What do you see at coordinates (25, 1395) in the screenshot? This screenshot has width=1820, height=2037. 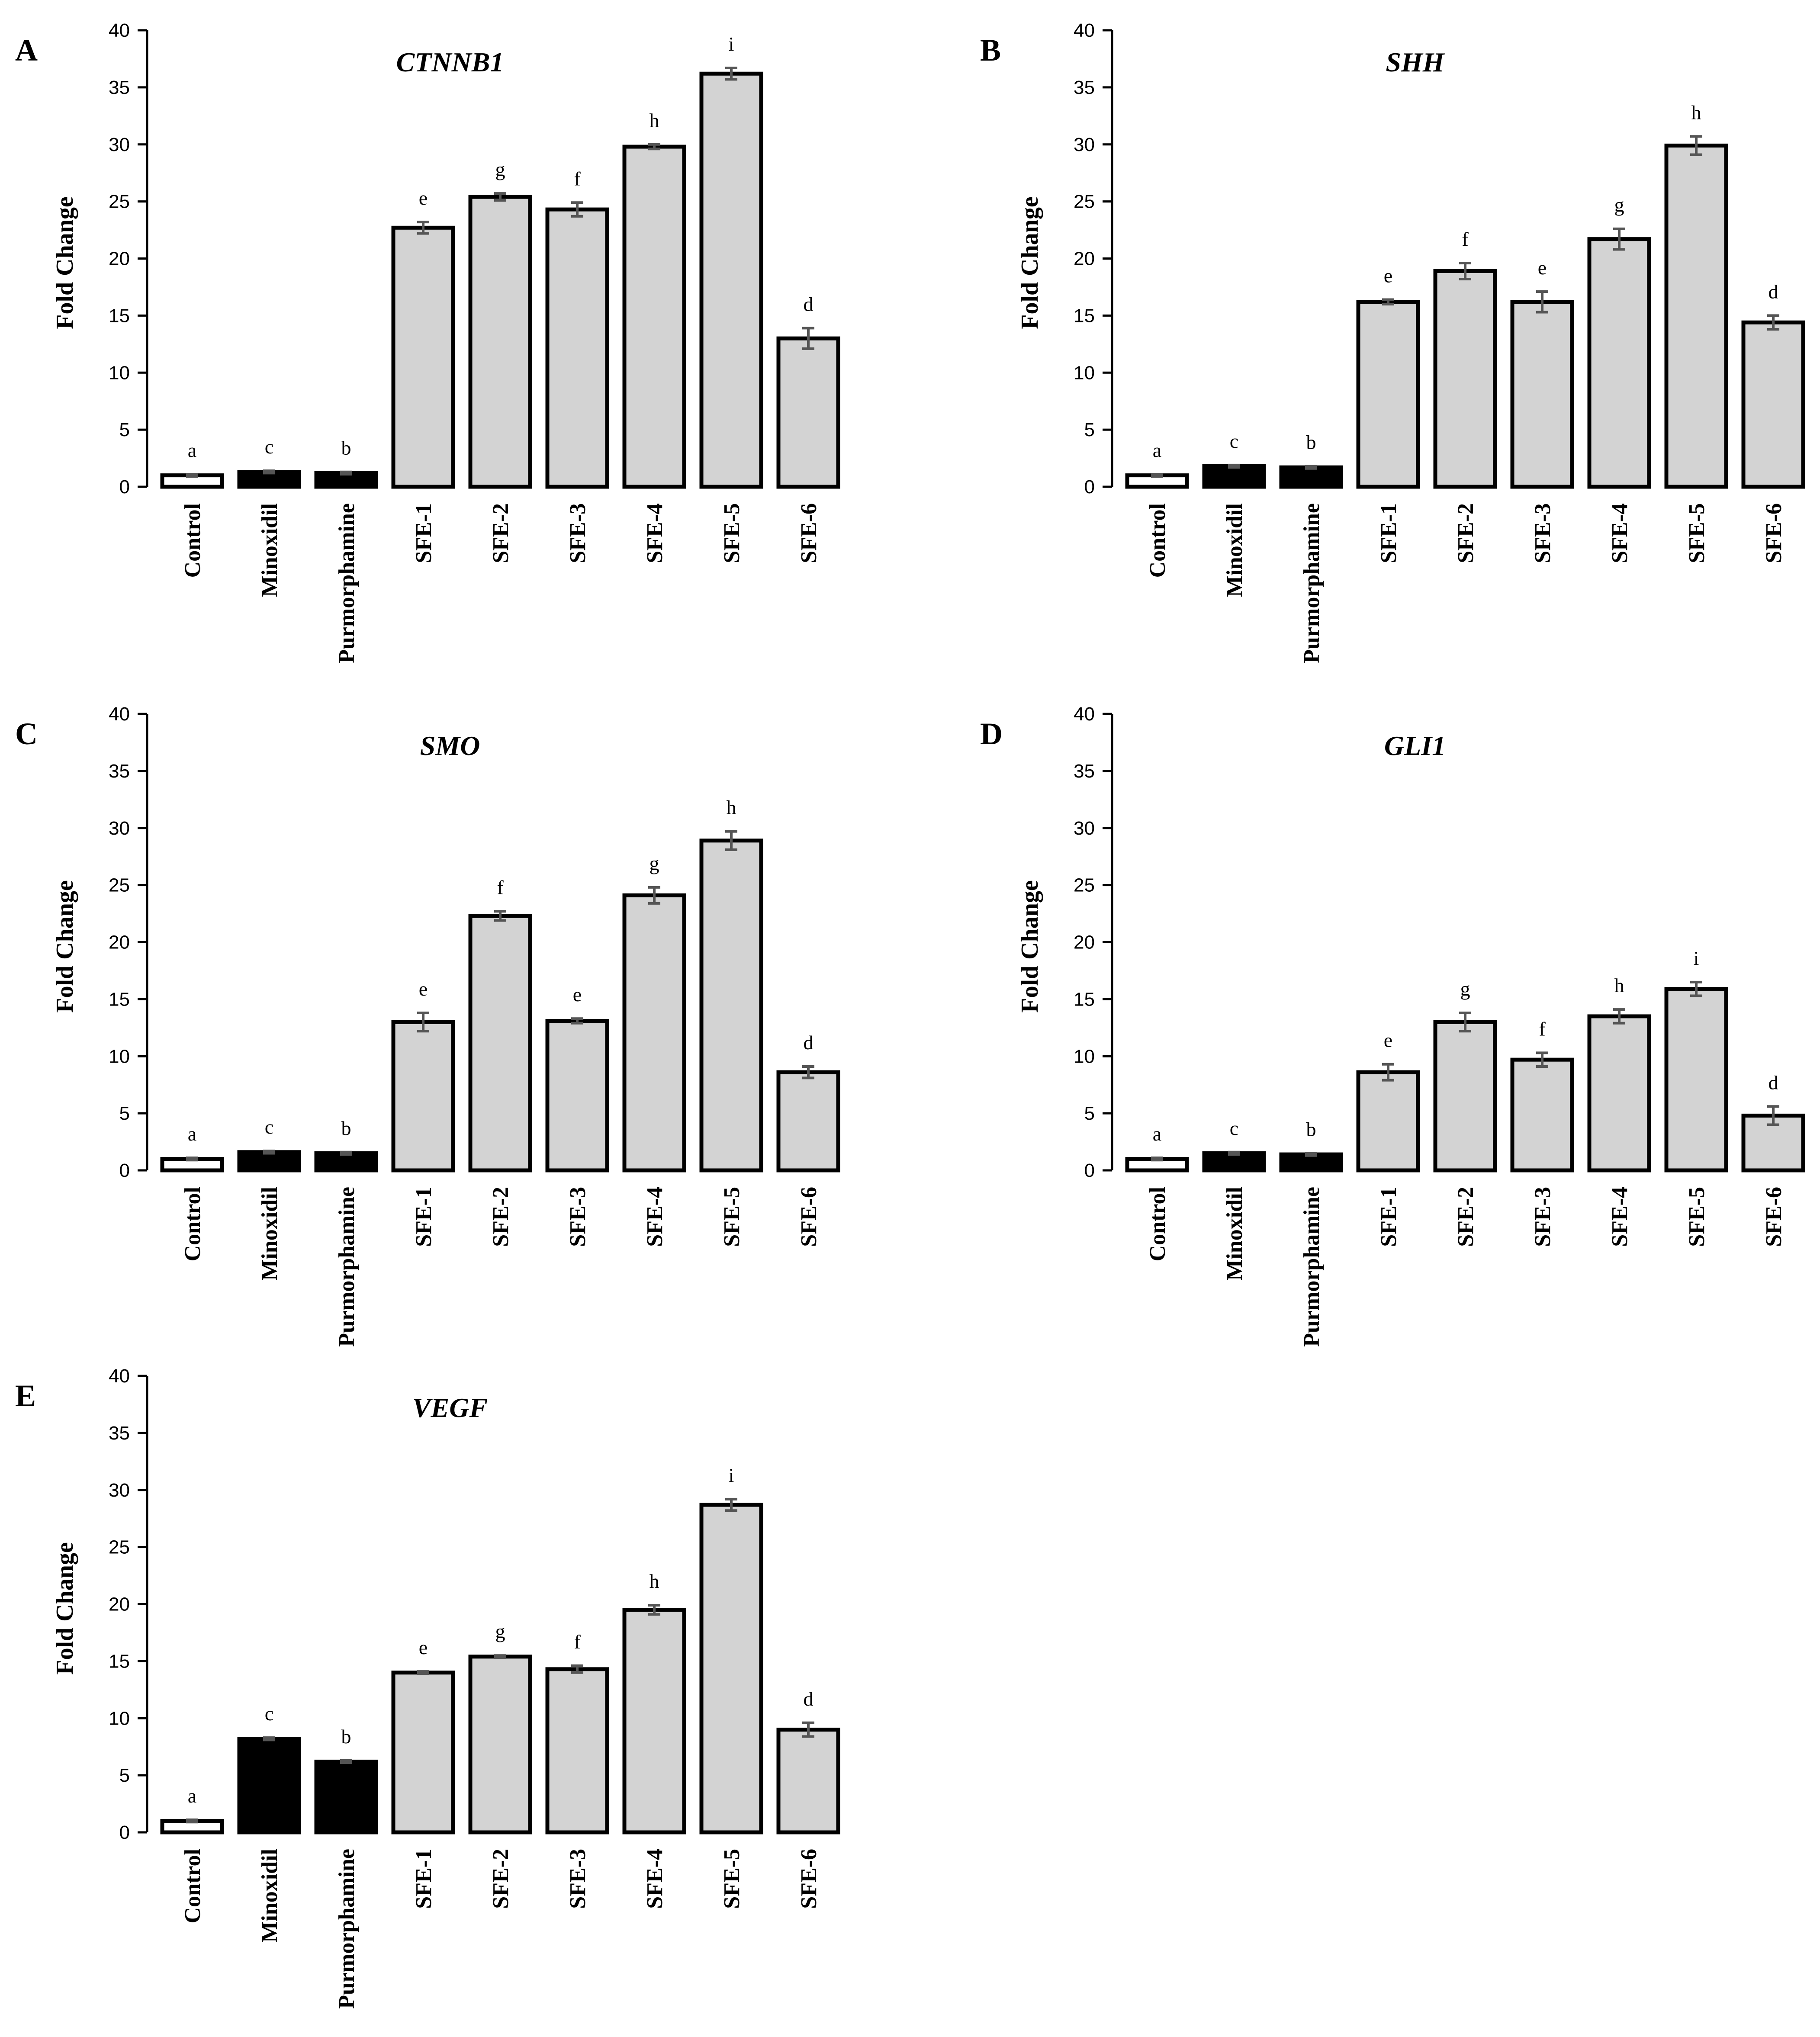 I see `panel-letter: E` at bounding box center [25, 1395].